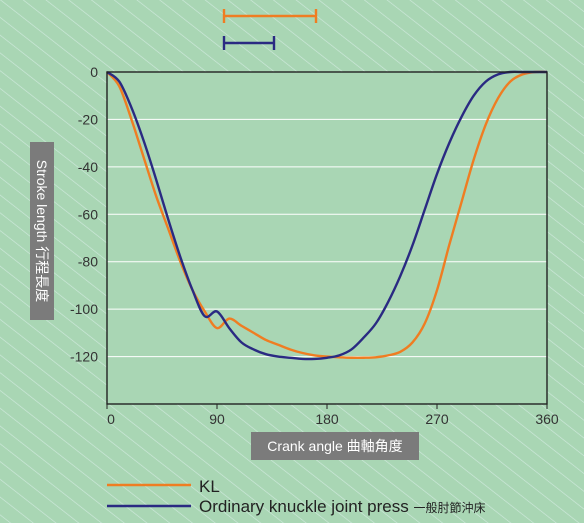  Describe the element at coordinates (449, 508) in the screenshot. I see `legend-label-ordinary-suffix: 一般肘節沖床` at that location.